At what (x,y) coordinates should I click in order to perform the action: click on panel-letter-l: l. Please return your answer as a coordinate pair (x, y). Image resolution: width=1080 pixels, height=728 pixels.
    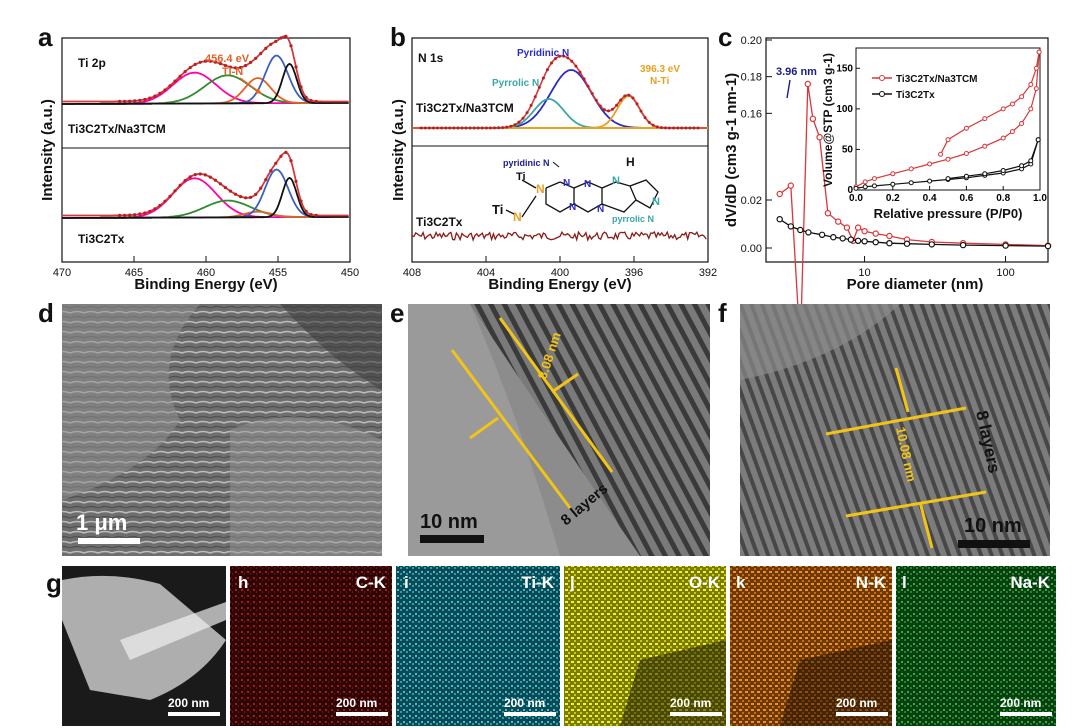
    Looking at the image, I should click on (904, 582).